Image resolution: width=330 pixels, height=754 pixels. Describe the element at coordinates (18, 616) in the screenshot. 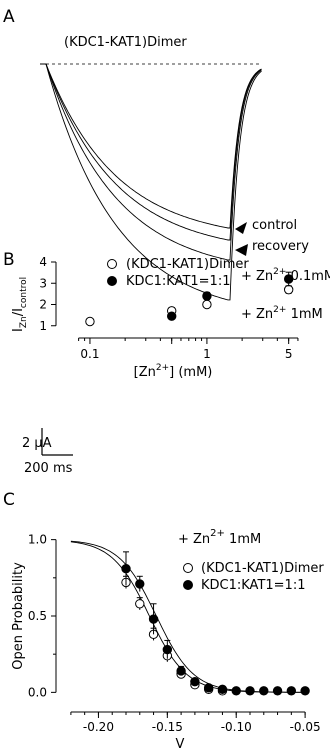

I see `y-axis-label: Open Probability` at that location.